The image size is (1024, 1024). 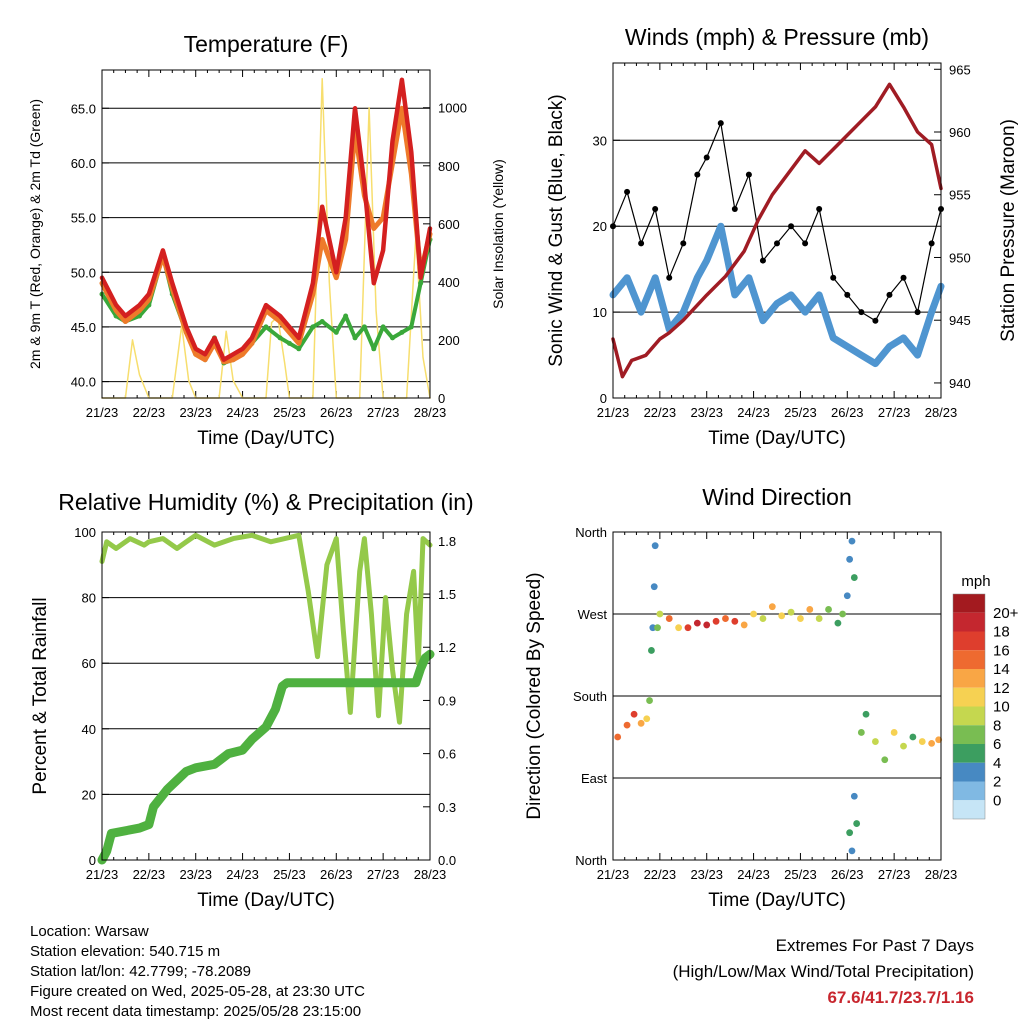 What do you see at coordinates (447, 541) in the screenshot?
I see `y2-tick-label: 1.8` at bounding box center [447, 541].